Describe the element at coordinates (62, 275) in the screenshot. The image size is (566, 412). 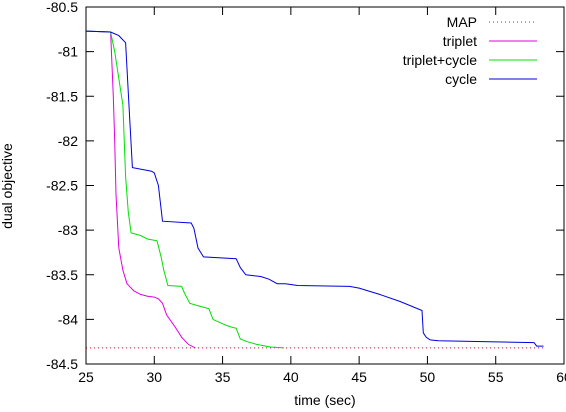
I see `y-tick-label: -83.5` at that location.